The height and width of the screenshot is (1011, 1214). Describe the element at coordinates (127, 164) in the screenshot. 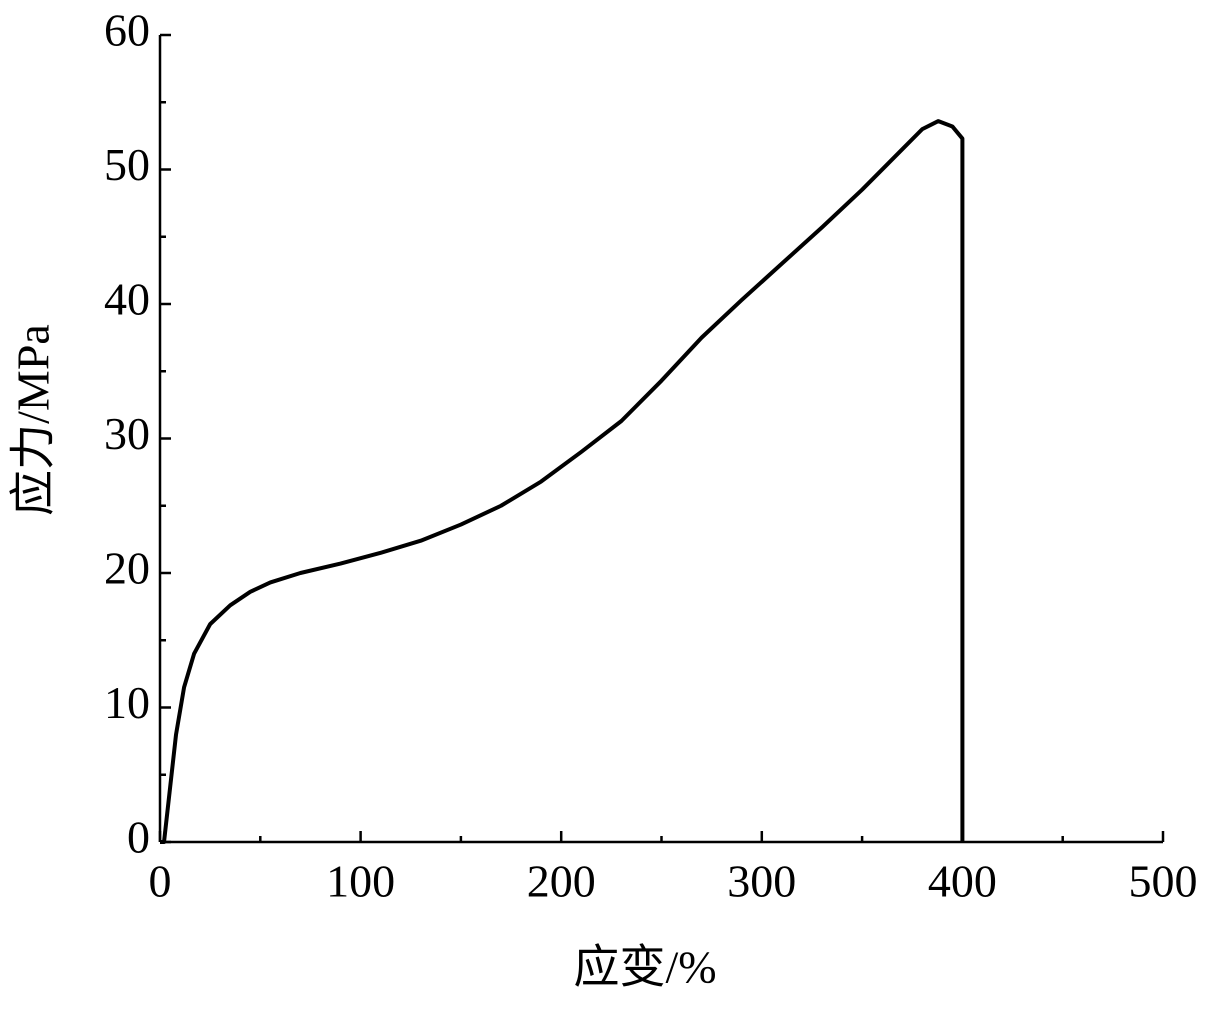

I see `y-tick-label: 50` at that location.